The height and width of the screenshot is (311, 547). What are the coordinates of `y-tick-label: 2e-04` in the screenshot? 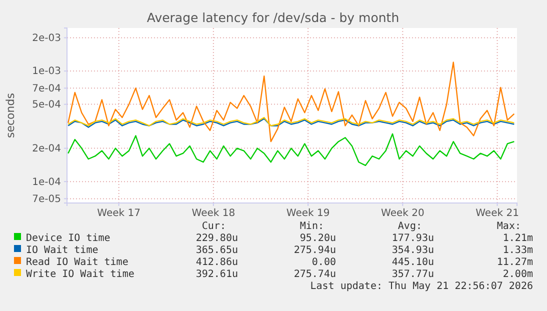 It's located at (46, 148).